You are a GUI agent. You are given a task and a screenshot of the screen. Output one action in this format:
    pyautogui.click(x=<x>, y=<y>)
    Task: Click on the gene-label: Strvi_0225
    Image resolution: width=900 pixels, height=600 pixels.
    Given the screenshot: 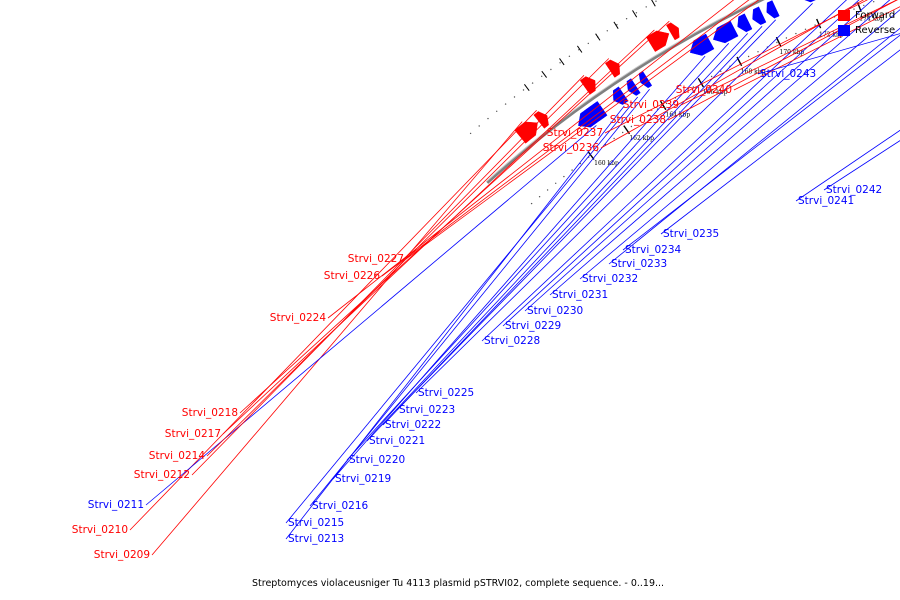 What is the action you would take?
    pyautogui.click(x=446, y=393)
    